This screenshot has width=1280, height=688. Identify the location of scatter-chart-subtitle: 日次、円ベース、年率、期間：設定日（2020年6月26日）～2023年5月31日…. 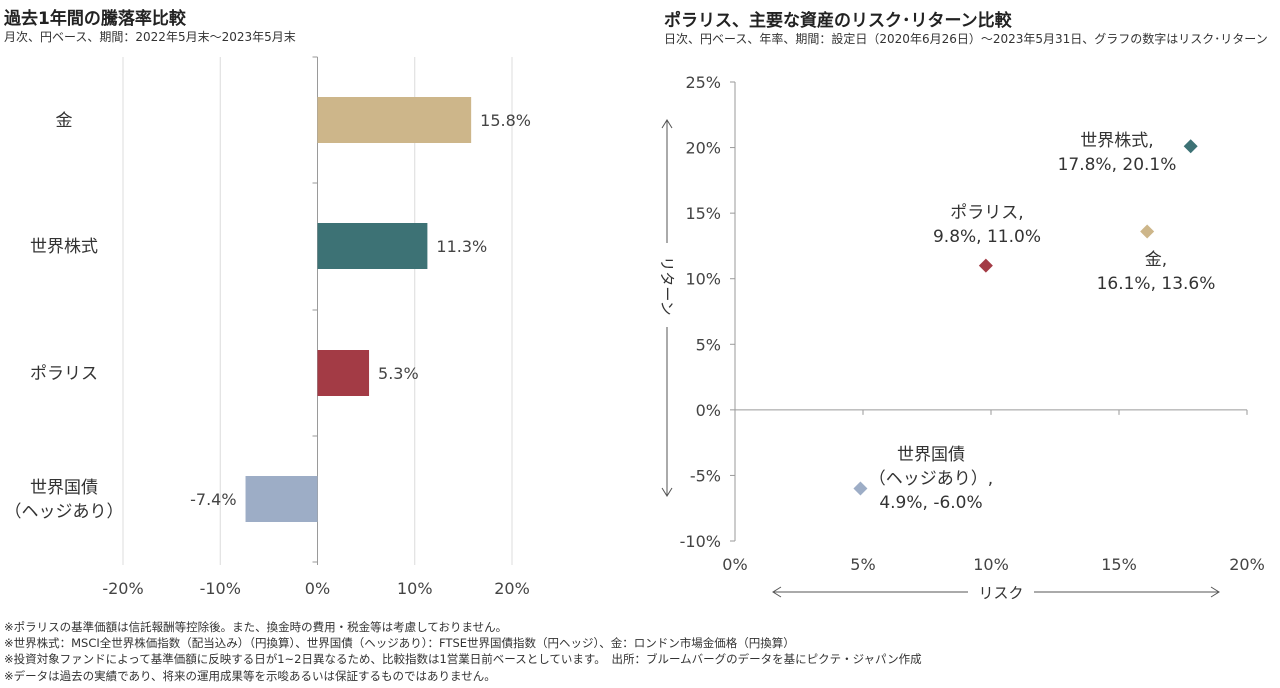
(966, 39).